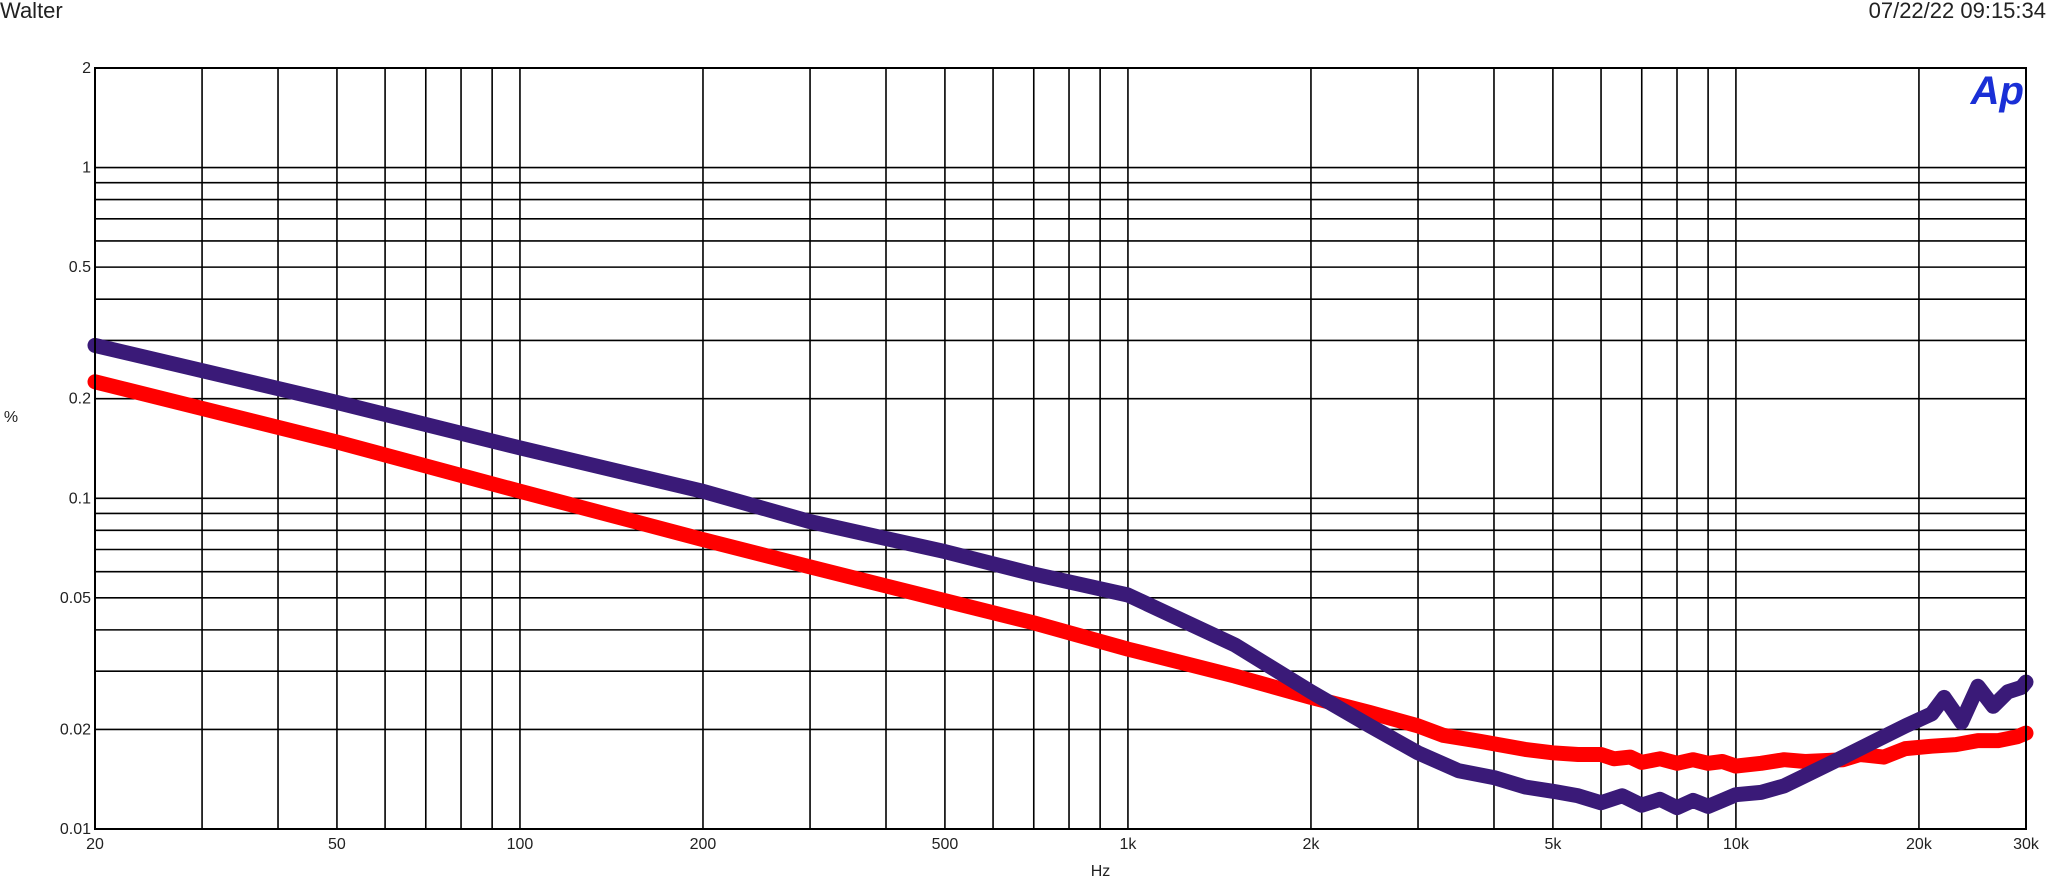 This screenshot has height=879, width=2048. What do you see at coordinates (80, 399) in the screenshot?
I see `y-tick-label: 0.2` at bounding box center [80, 399].